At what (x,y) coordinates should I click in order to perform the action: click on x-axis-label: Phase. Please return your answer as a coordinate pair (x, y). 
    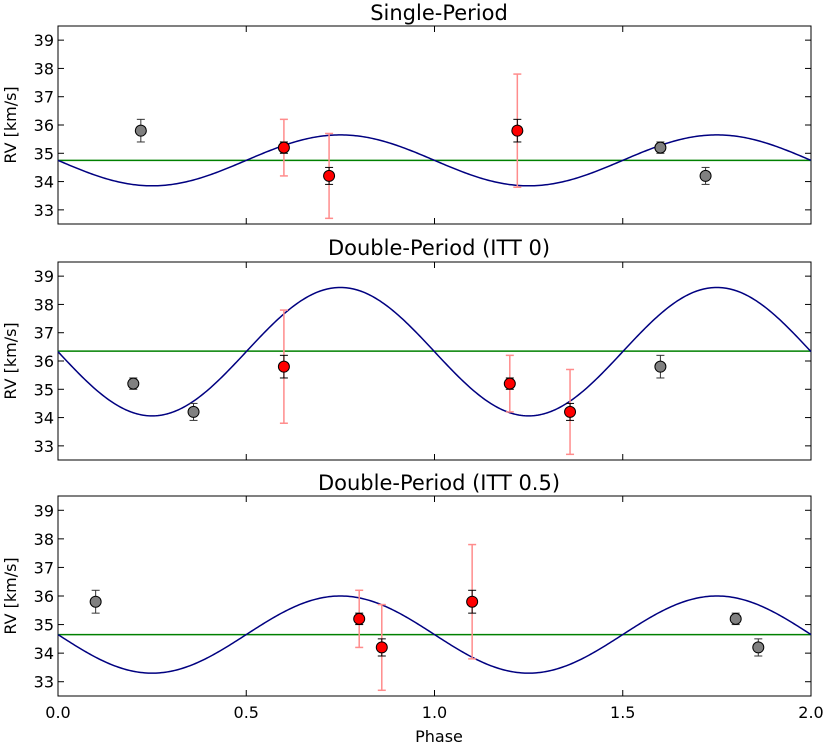
    Looking at the image, I should click on (439, 736).